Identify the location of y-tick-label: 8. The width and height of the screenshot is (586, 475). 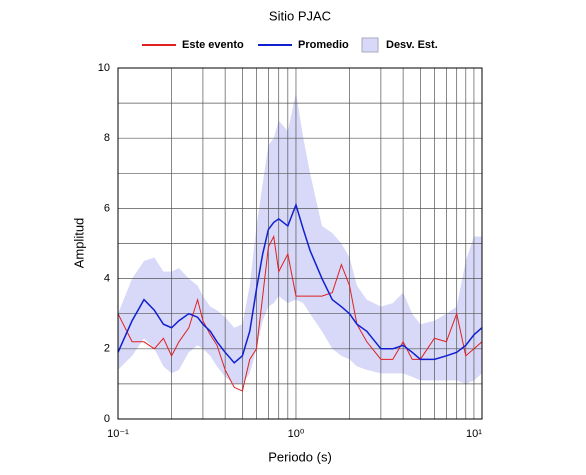
(107, 138).